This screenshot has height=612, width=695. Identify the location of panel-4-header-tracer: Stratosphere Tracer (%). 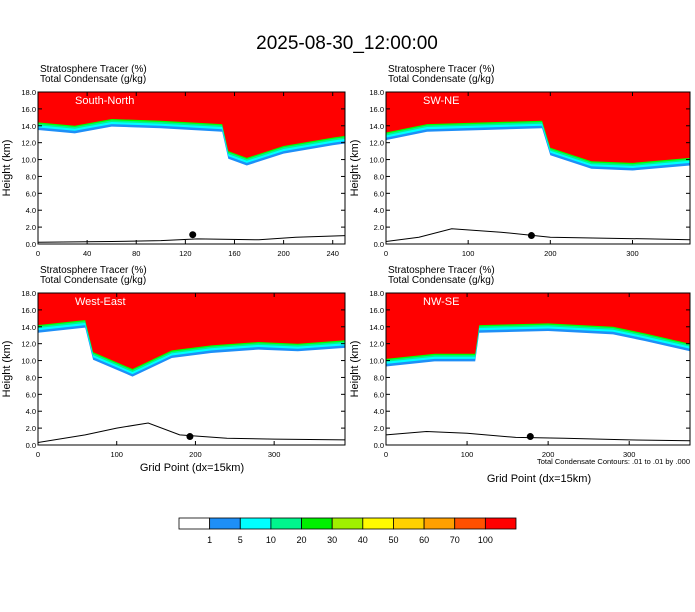
(441, 270).